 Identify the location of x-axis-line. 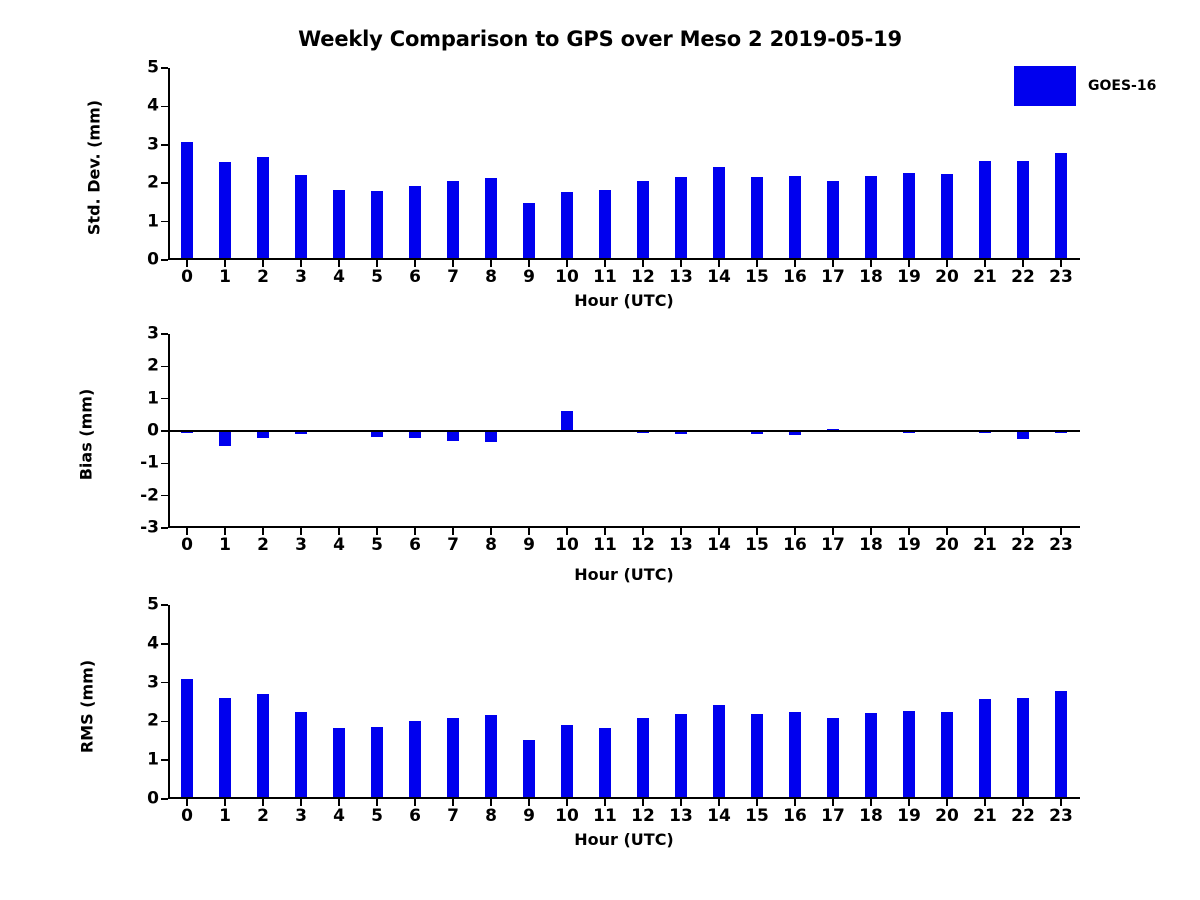
(624, 798).